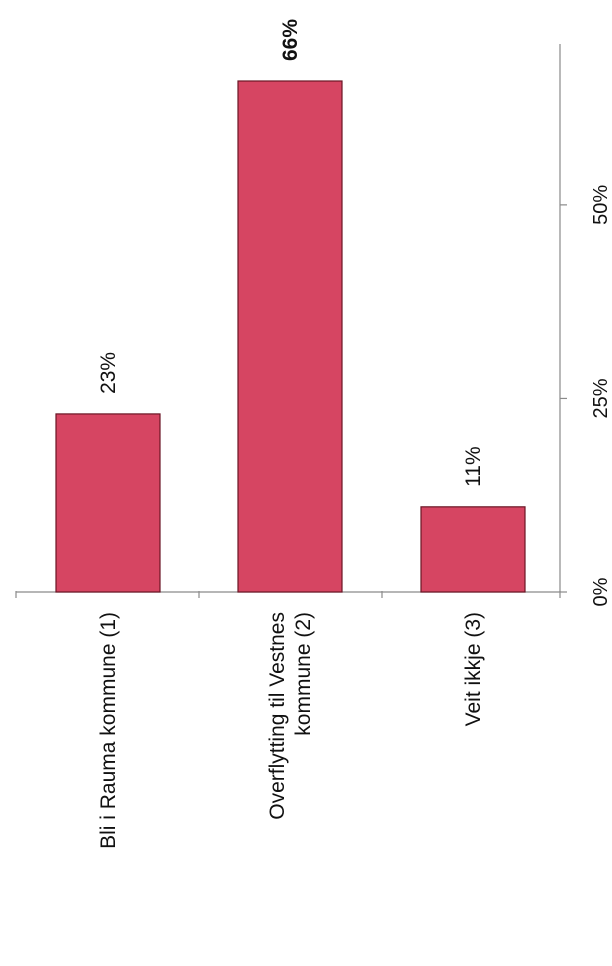 The image size is (612, 966). What do you see at coordinates (277, 716) in the screenshot?
I see `category-label-line: Overflytting til Vestnes` at bounding box center [277, 716].